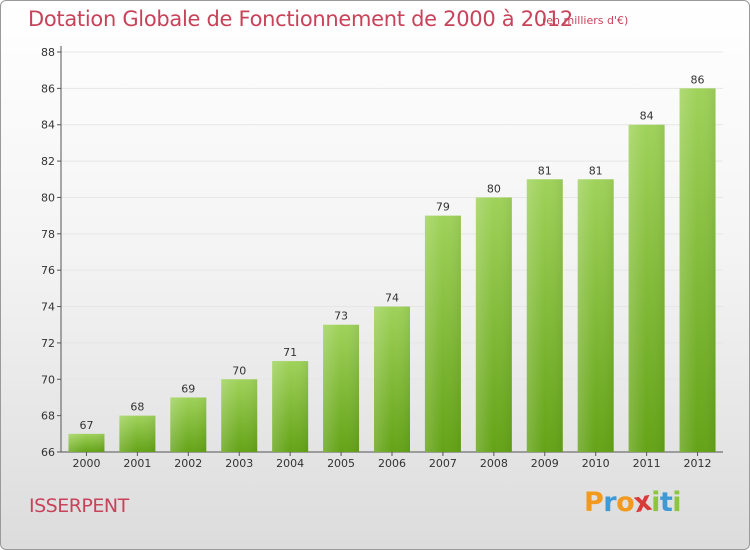 The height and width of the screenshot is (550, 750). I want to click on y-tick-label: 80, so click(48, 197).